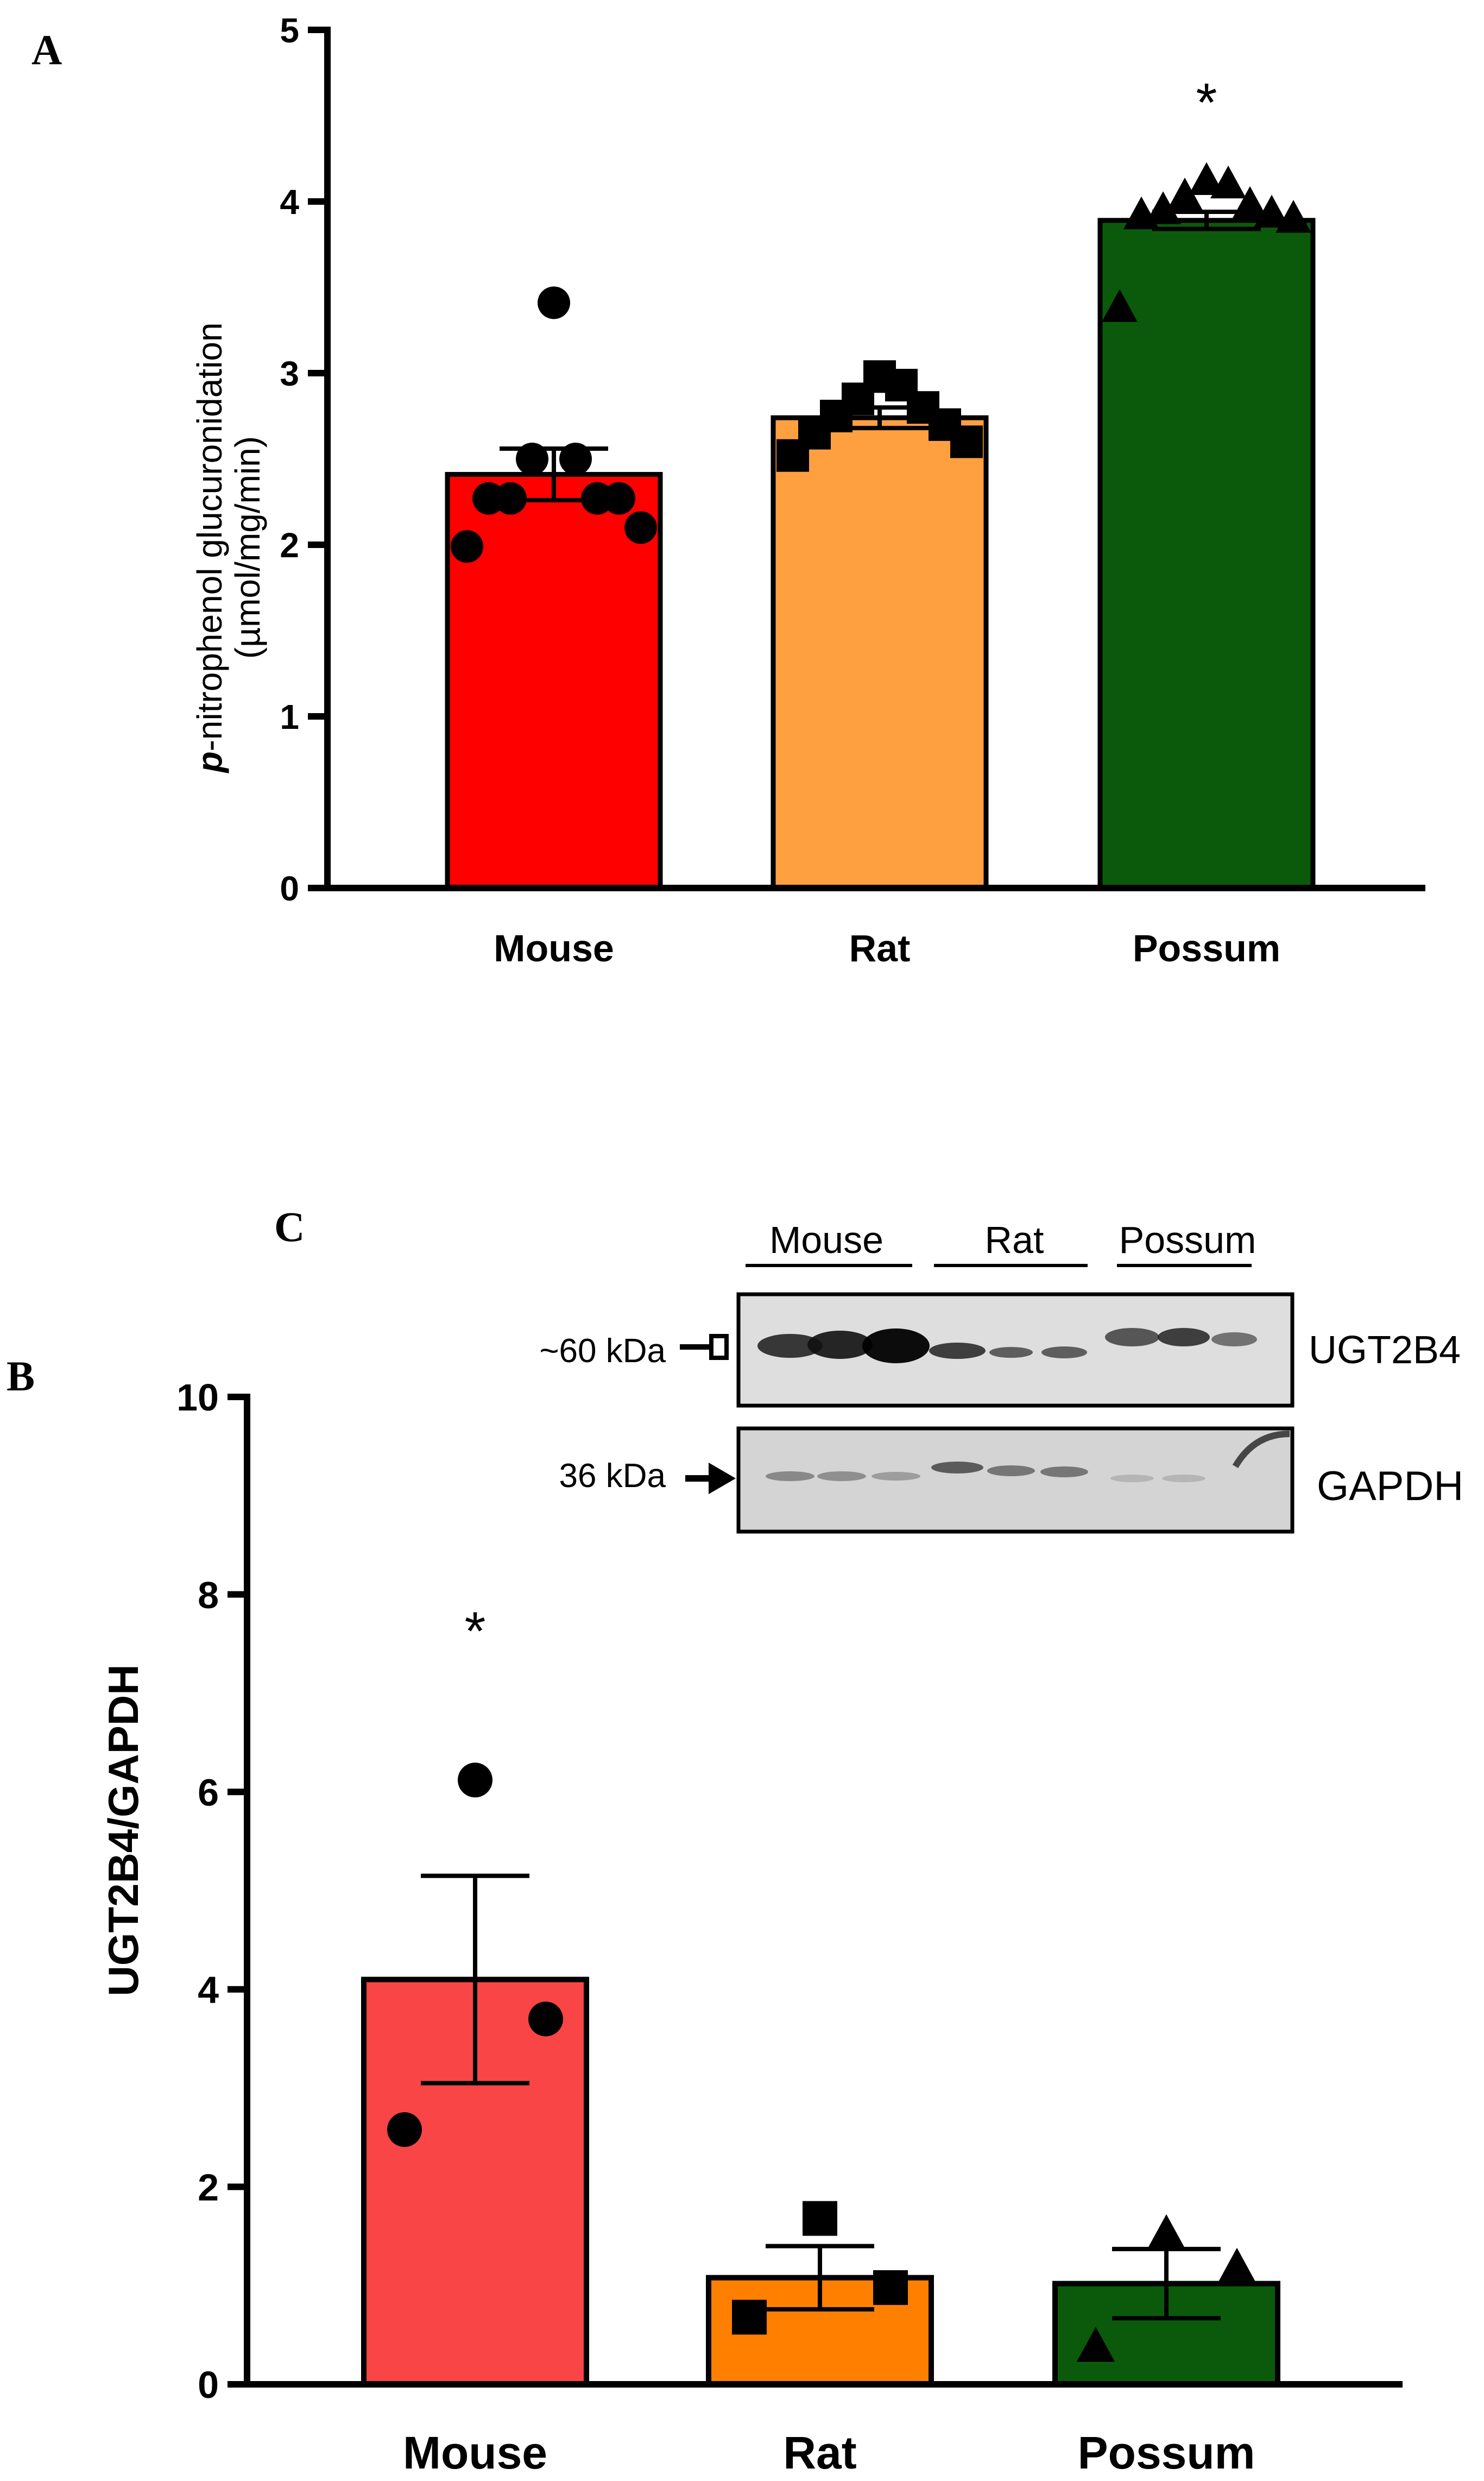 This screenshot has height=2481, width=1484. What do you see at coordinates (21, 1376) in the screenshot?
I see `panel-b-letter: B` at bounding box center [21, 1376].